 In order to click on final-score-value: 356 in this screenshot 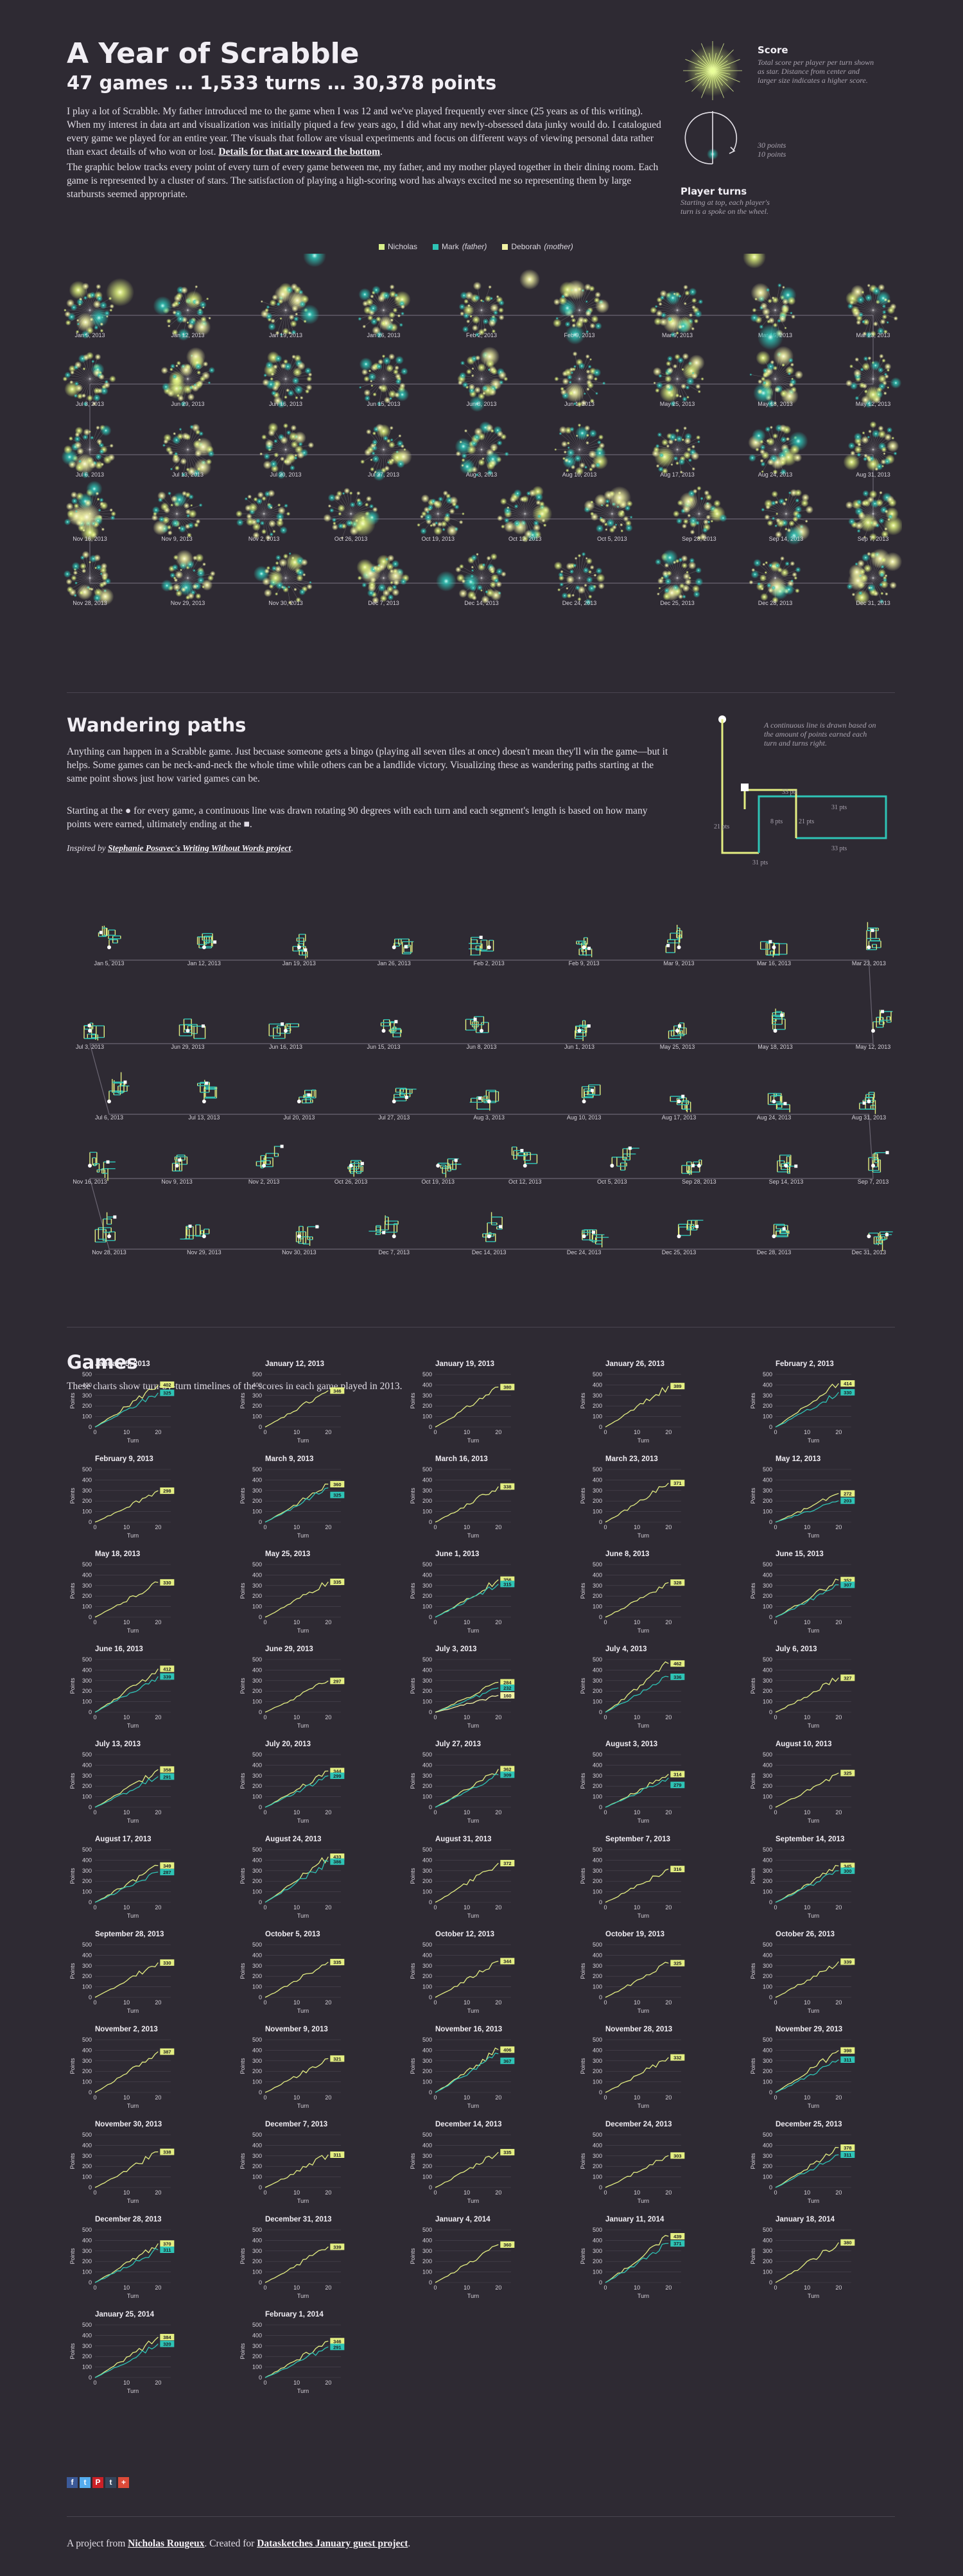, I will do `click(507, 1580)`.